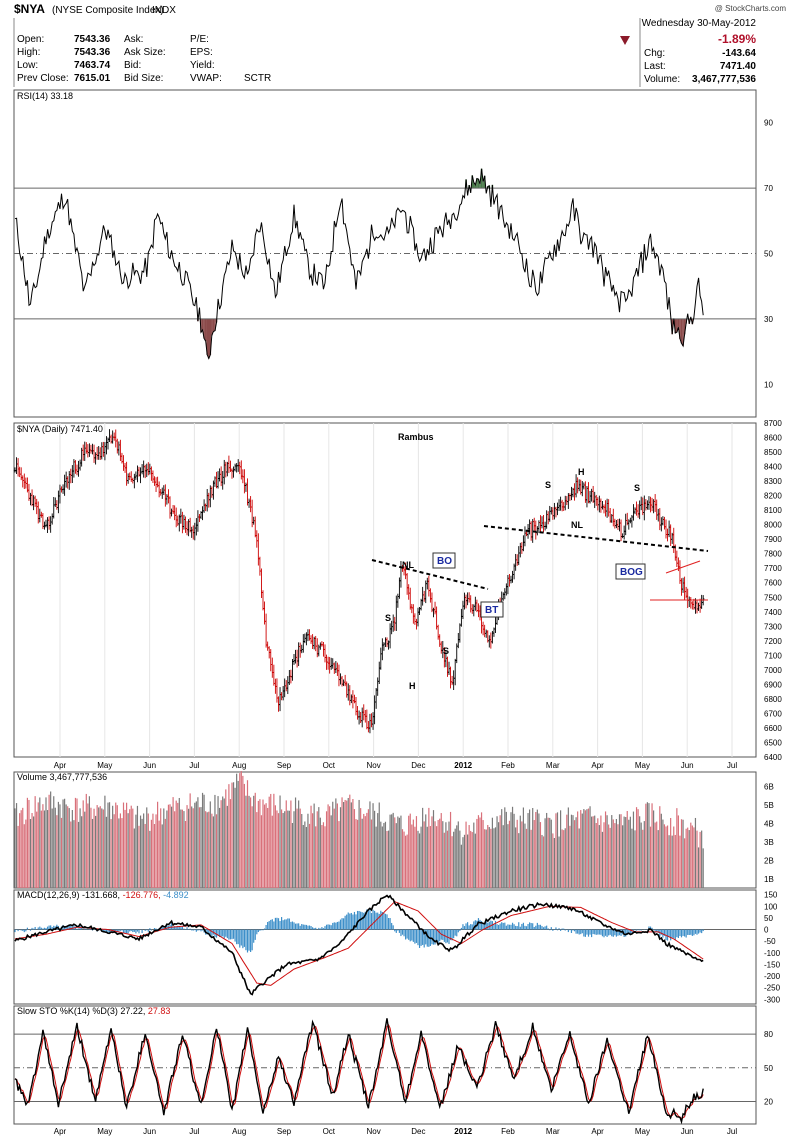  What do you see at coordinates (92, 52) in the screenshot?
I see `high-value: 7543.36` at bounding box center [92, 52].